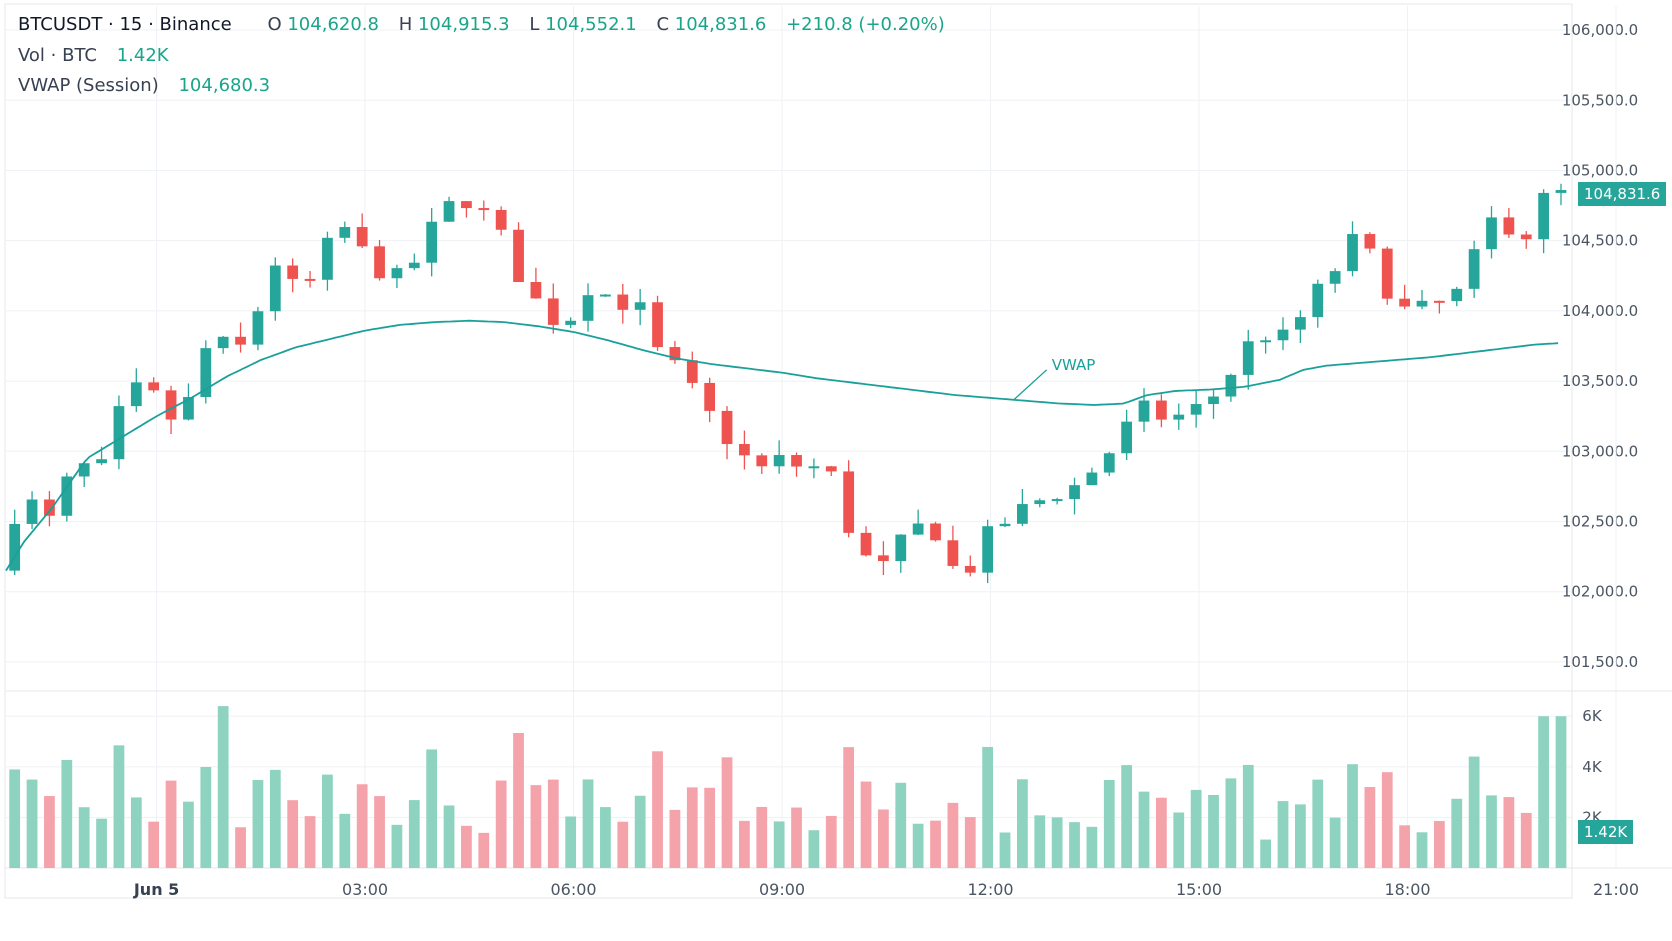  What do you see at coordinates (720, 24) in the screenshot?
I see `ohlc-close-value: 104,831.6` at bounding box center [720, 24].